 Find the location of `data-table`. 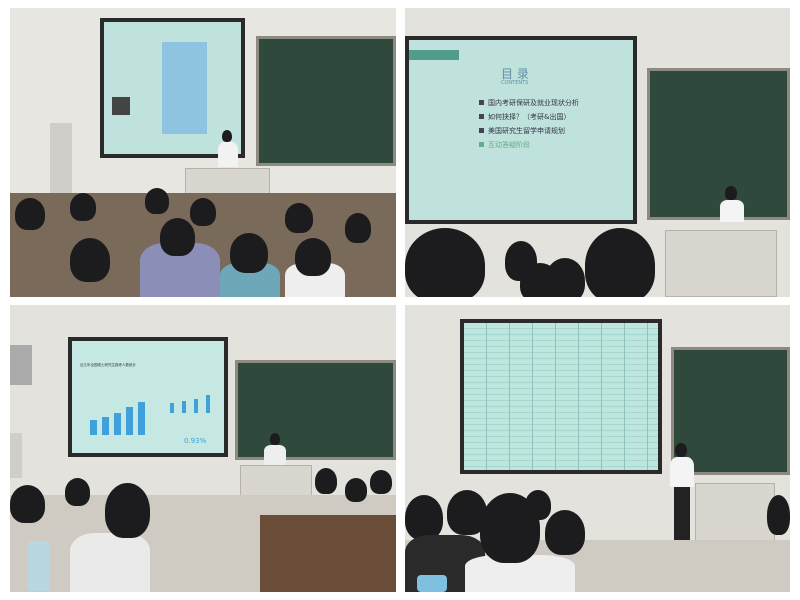

data-table is located at coordinates (561, 396).